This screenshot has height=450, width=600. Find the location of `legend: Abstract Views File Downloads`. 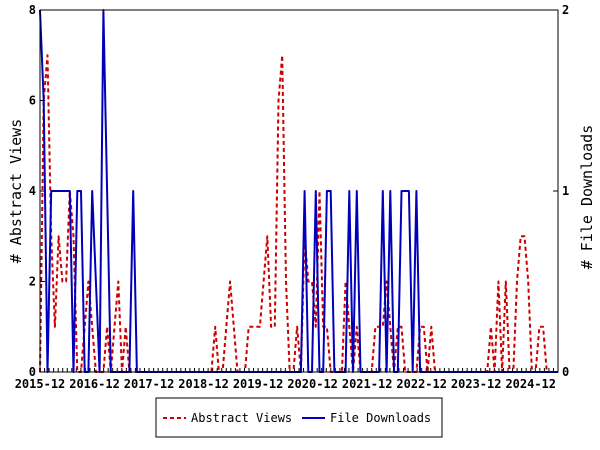

legend: Abstract Views File Downloads is located at coordinates (299, 417).